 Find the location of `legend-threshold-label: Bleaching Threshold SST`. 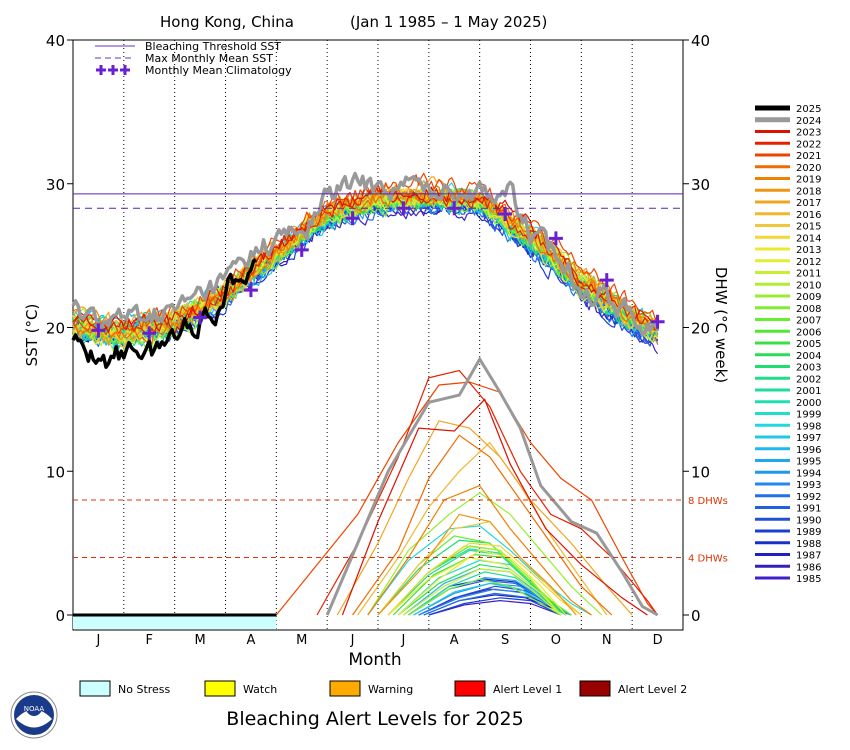

legend-threshold-label: Bleaching Threshold SST is located at coordinates (213, 46).